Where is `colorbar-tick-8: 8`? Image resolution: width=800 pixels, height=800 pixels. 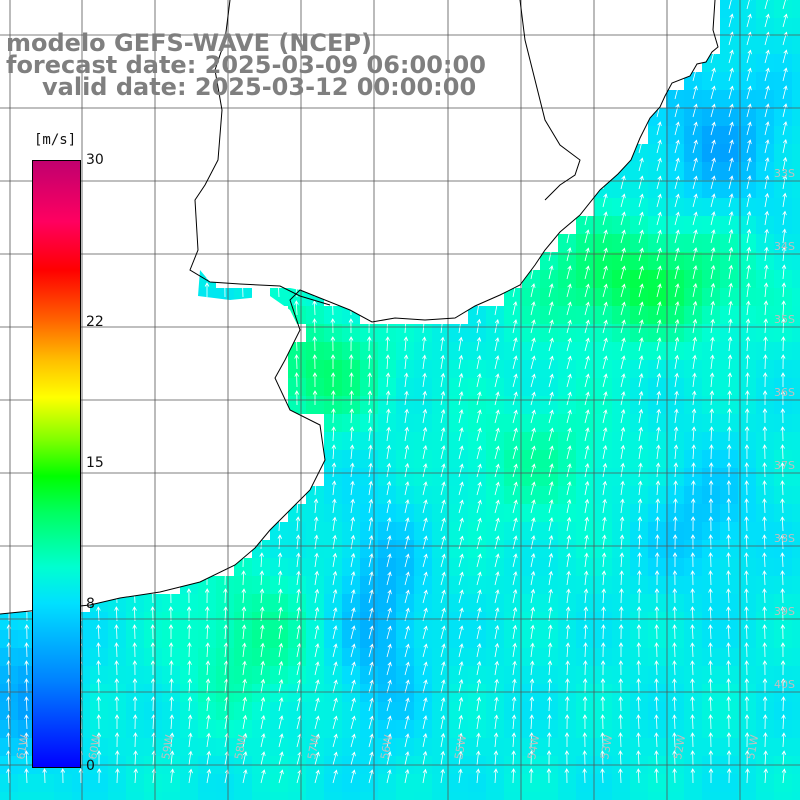
colorbar-tick-8: 8 is located at coordinates (90, 604).